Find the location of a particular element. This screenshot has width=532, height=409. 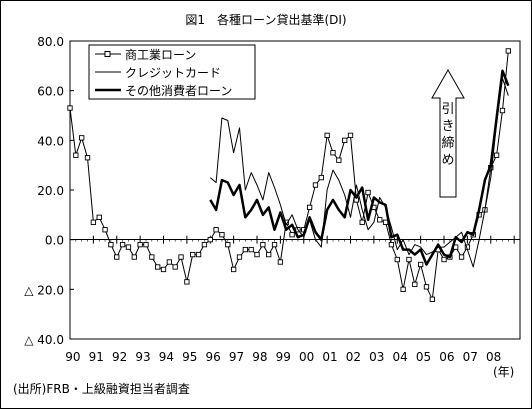

tightening-arrow is located at coordinates (448, 133).